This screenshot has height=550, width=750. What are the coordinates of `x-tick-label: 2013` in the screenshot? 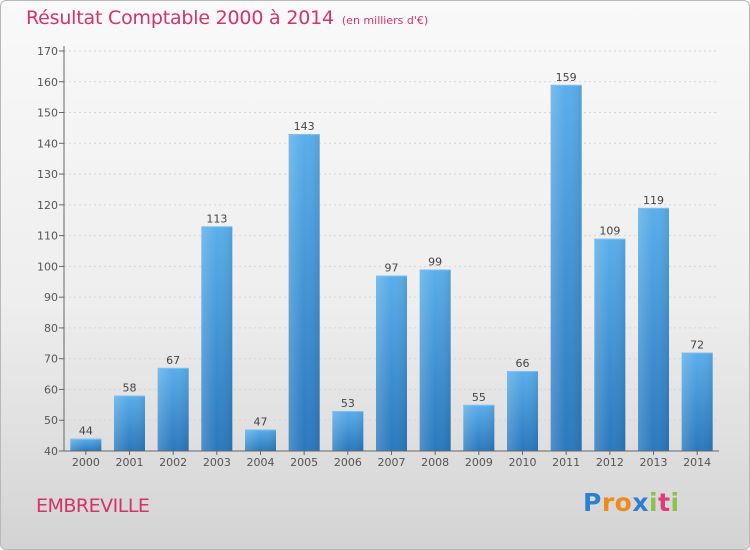 It's located at (654, 462).